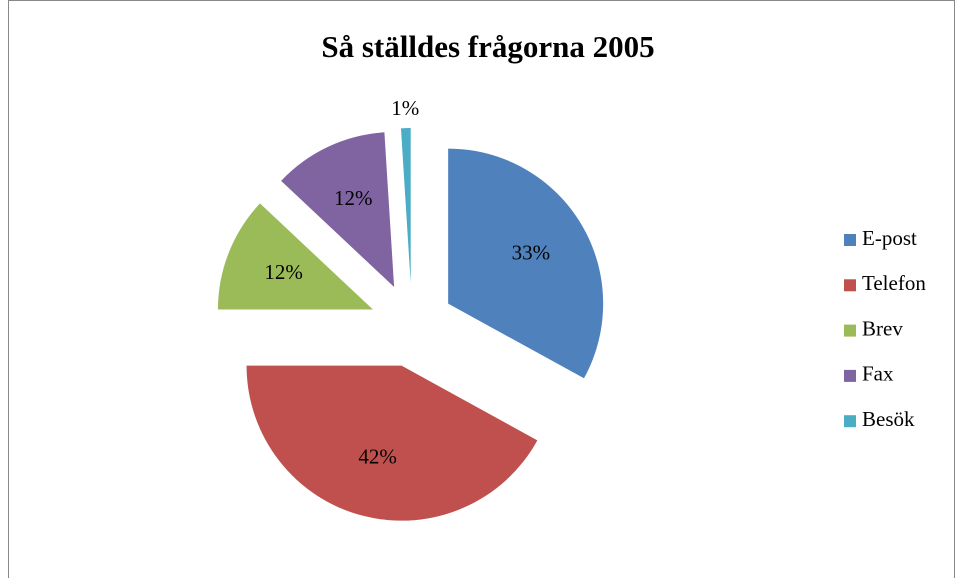  Describe the element at coordinates (487, 46) in the screenshot. I see `chart-title: Så ställdes frågorna 2005` at that location.